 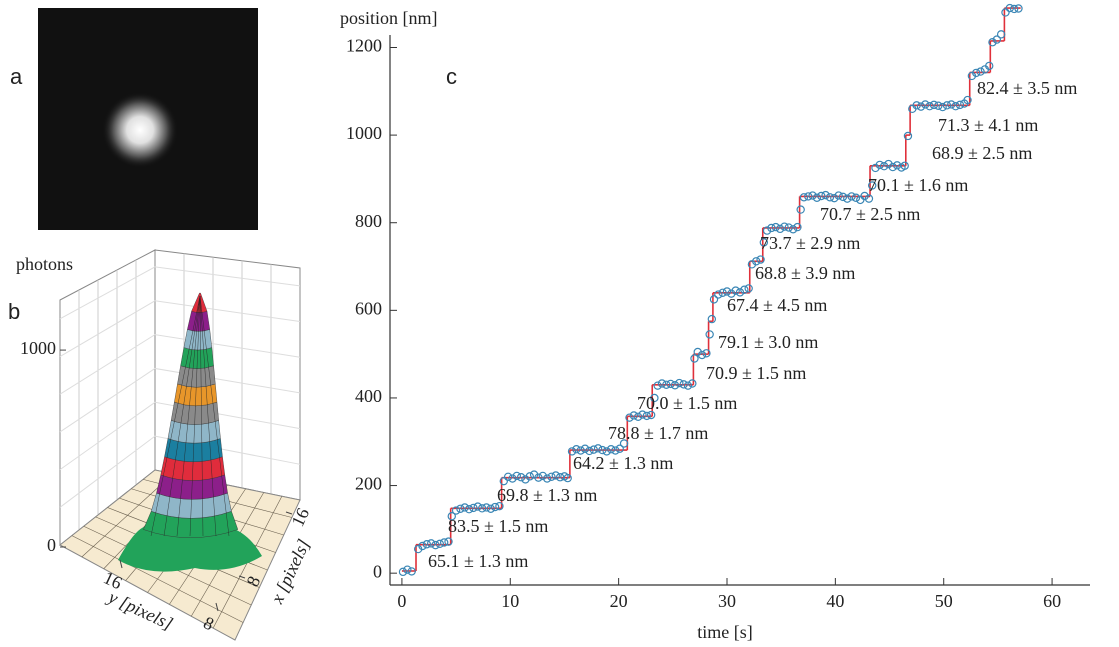 I want to click on z-tick-label: 1000, so click(x=38, y=348).